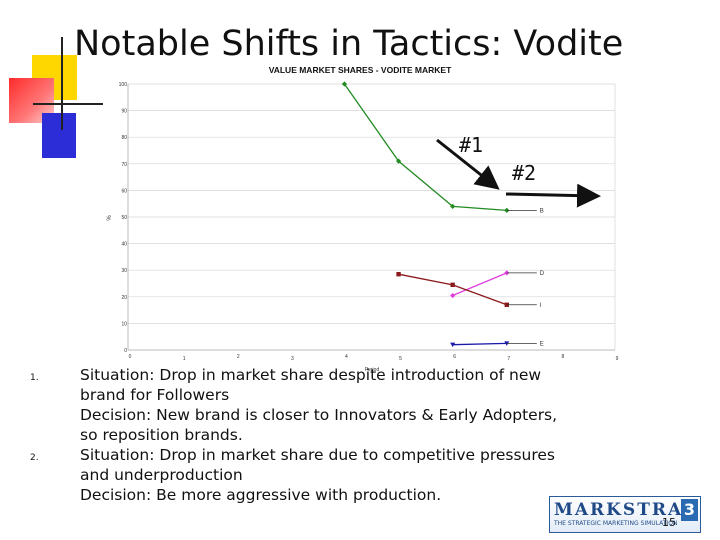 Image resolution: width=720 pixels, height=540 pixels. I want to click on x-tick-label: 4, so click(346, 357).